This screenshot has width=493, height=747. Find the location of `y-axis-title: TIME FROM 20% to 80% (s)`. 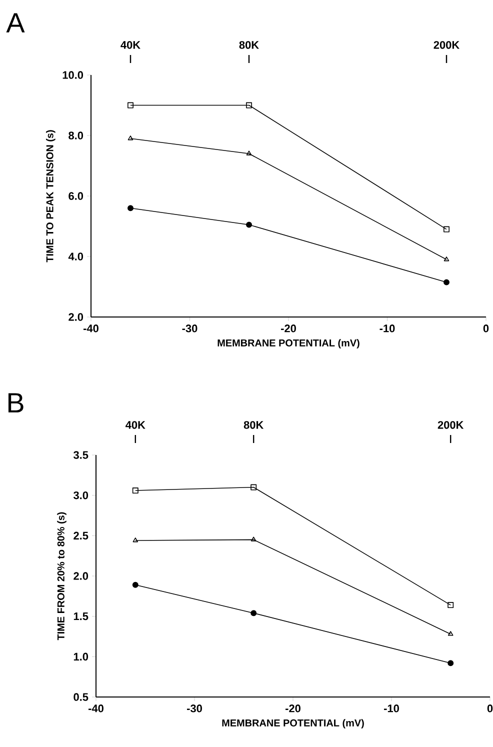

y-axis-title: TIME FROM 20% to 80% (s) is located at coordinates (61, 576).